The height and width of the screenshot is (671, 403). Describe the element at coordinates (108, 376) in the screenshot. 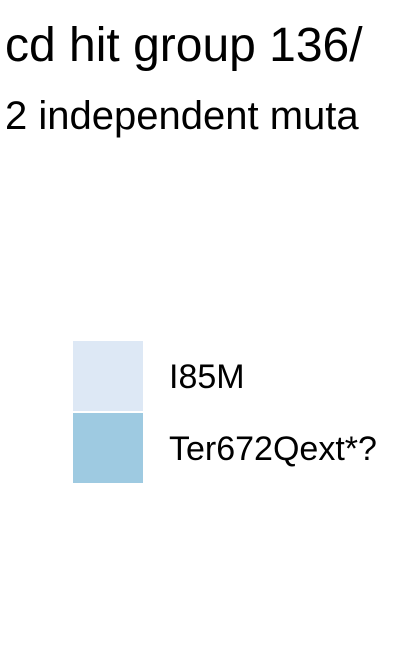

I see `legend-swatch-i85m` at that location.